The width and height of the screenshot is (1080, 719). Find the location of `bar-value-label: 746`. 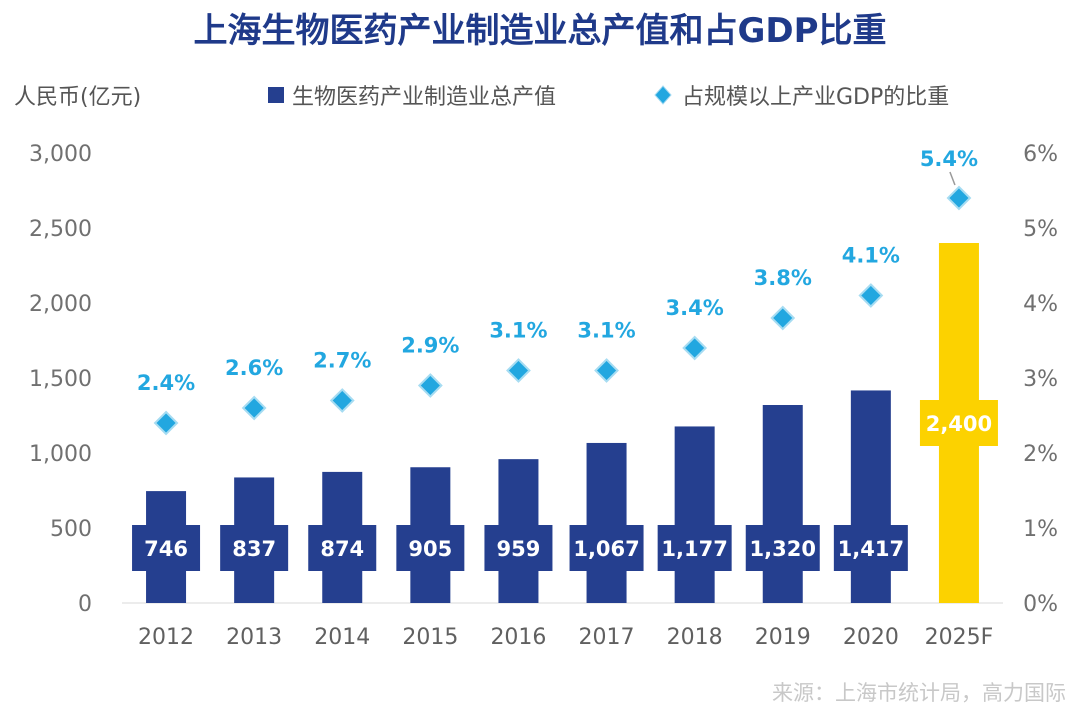

bar-value-label: 746 is located at coordinates (166, 549).